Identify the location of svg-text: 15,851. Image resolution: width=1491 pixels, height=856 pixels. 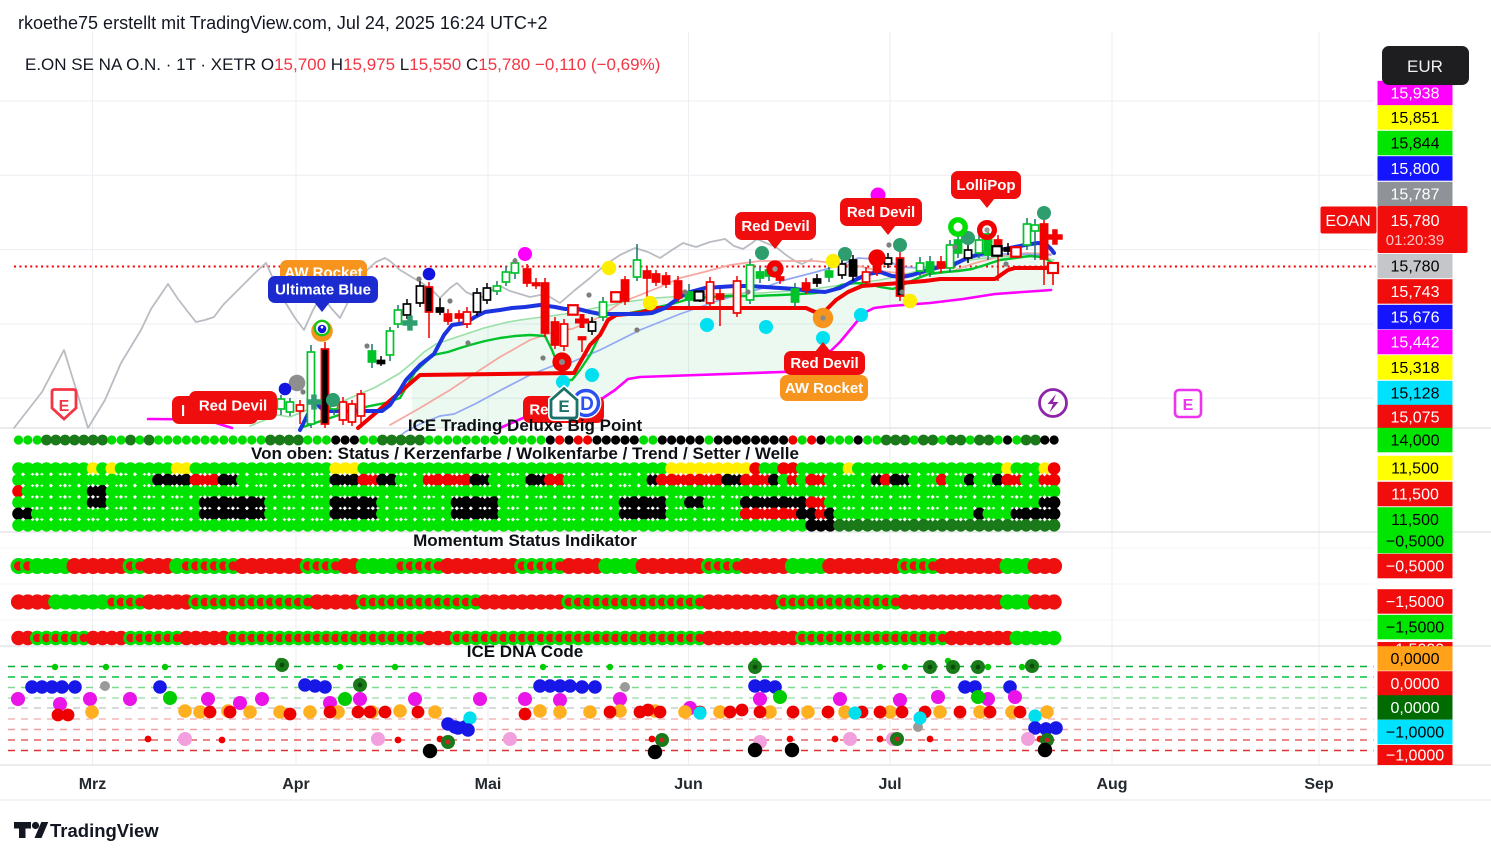
(1415, 118).